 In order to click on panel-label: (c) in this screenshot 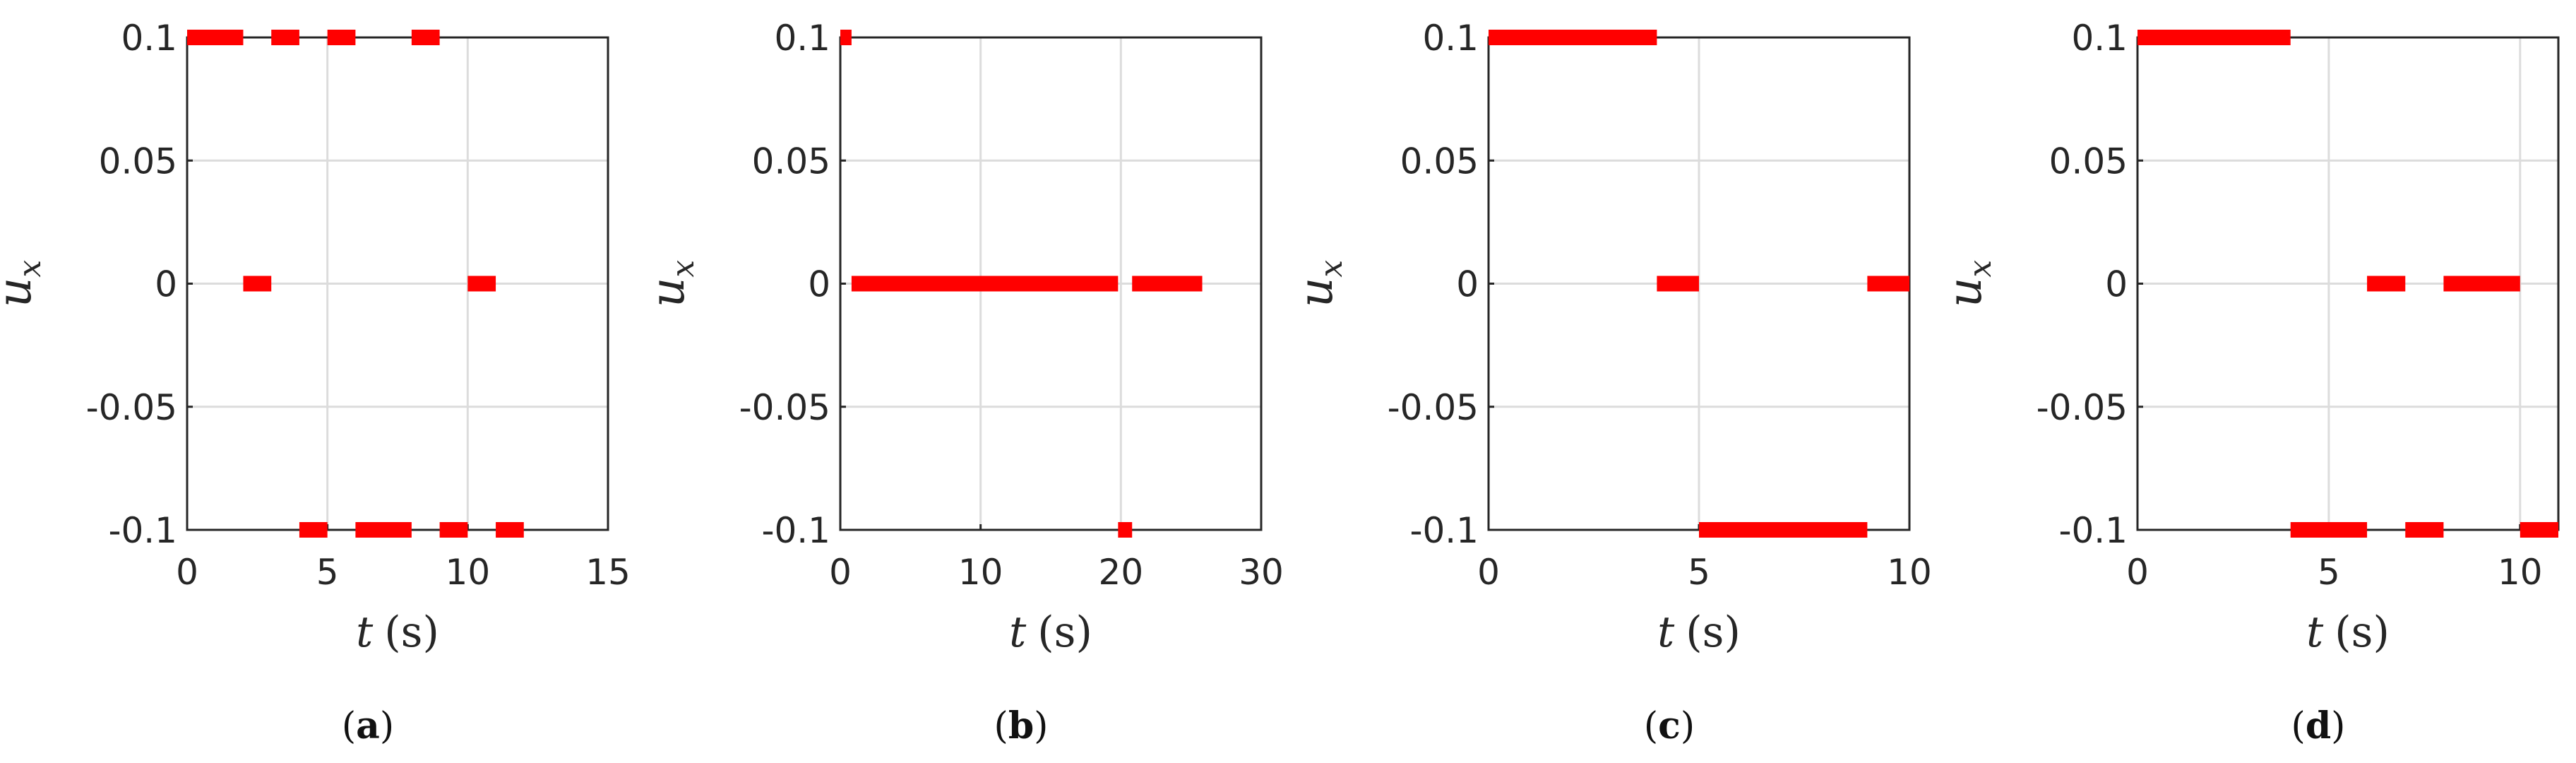, I will do `click(1669, 725)`.